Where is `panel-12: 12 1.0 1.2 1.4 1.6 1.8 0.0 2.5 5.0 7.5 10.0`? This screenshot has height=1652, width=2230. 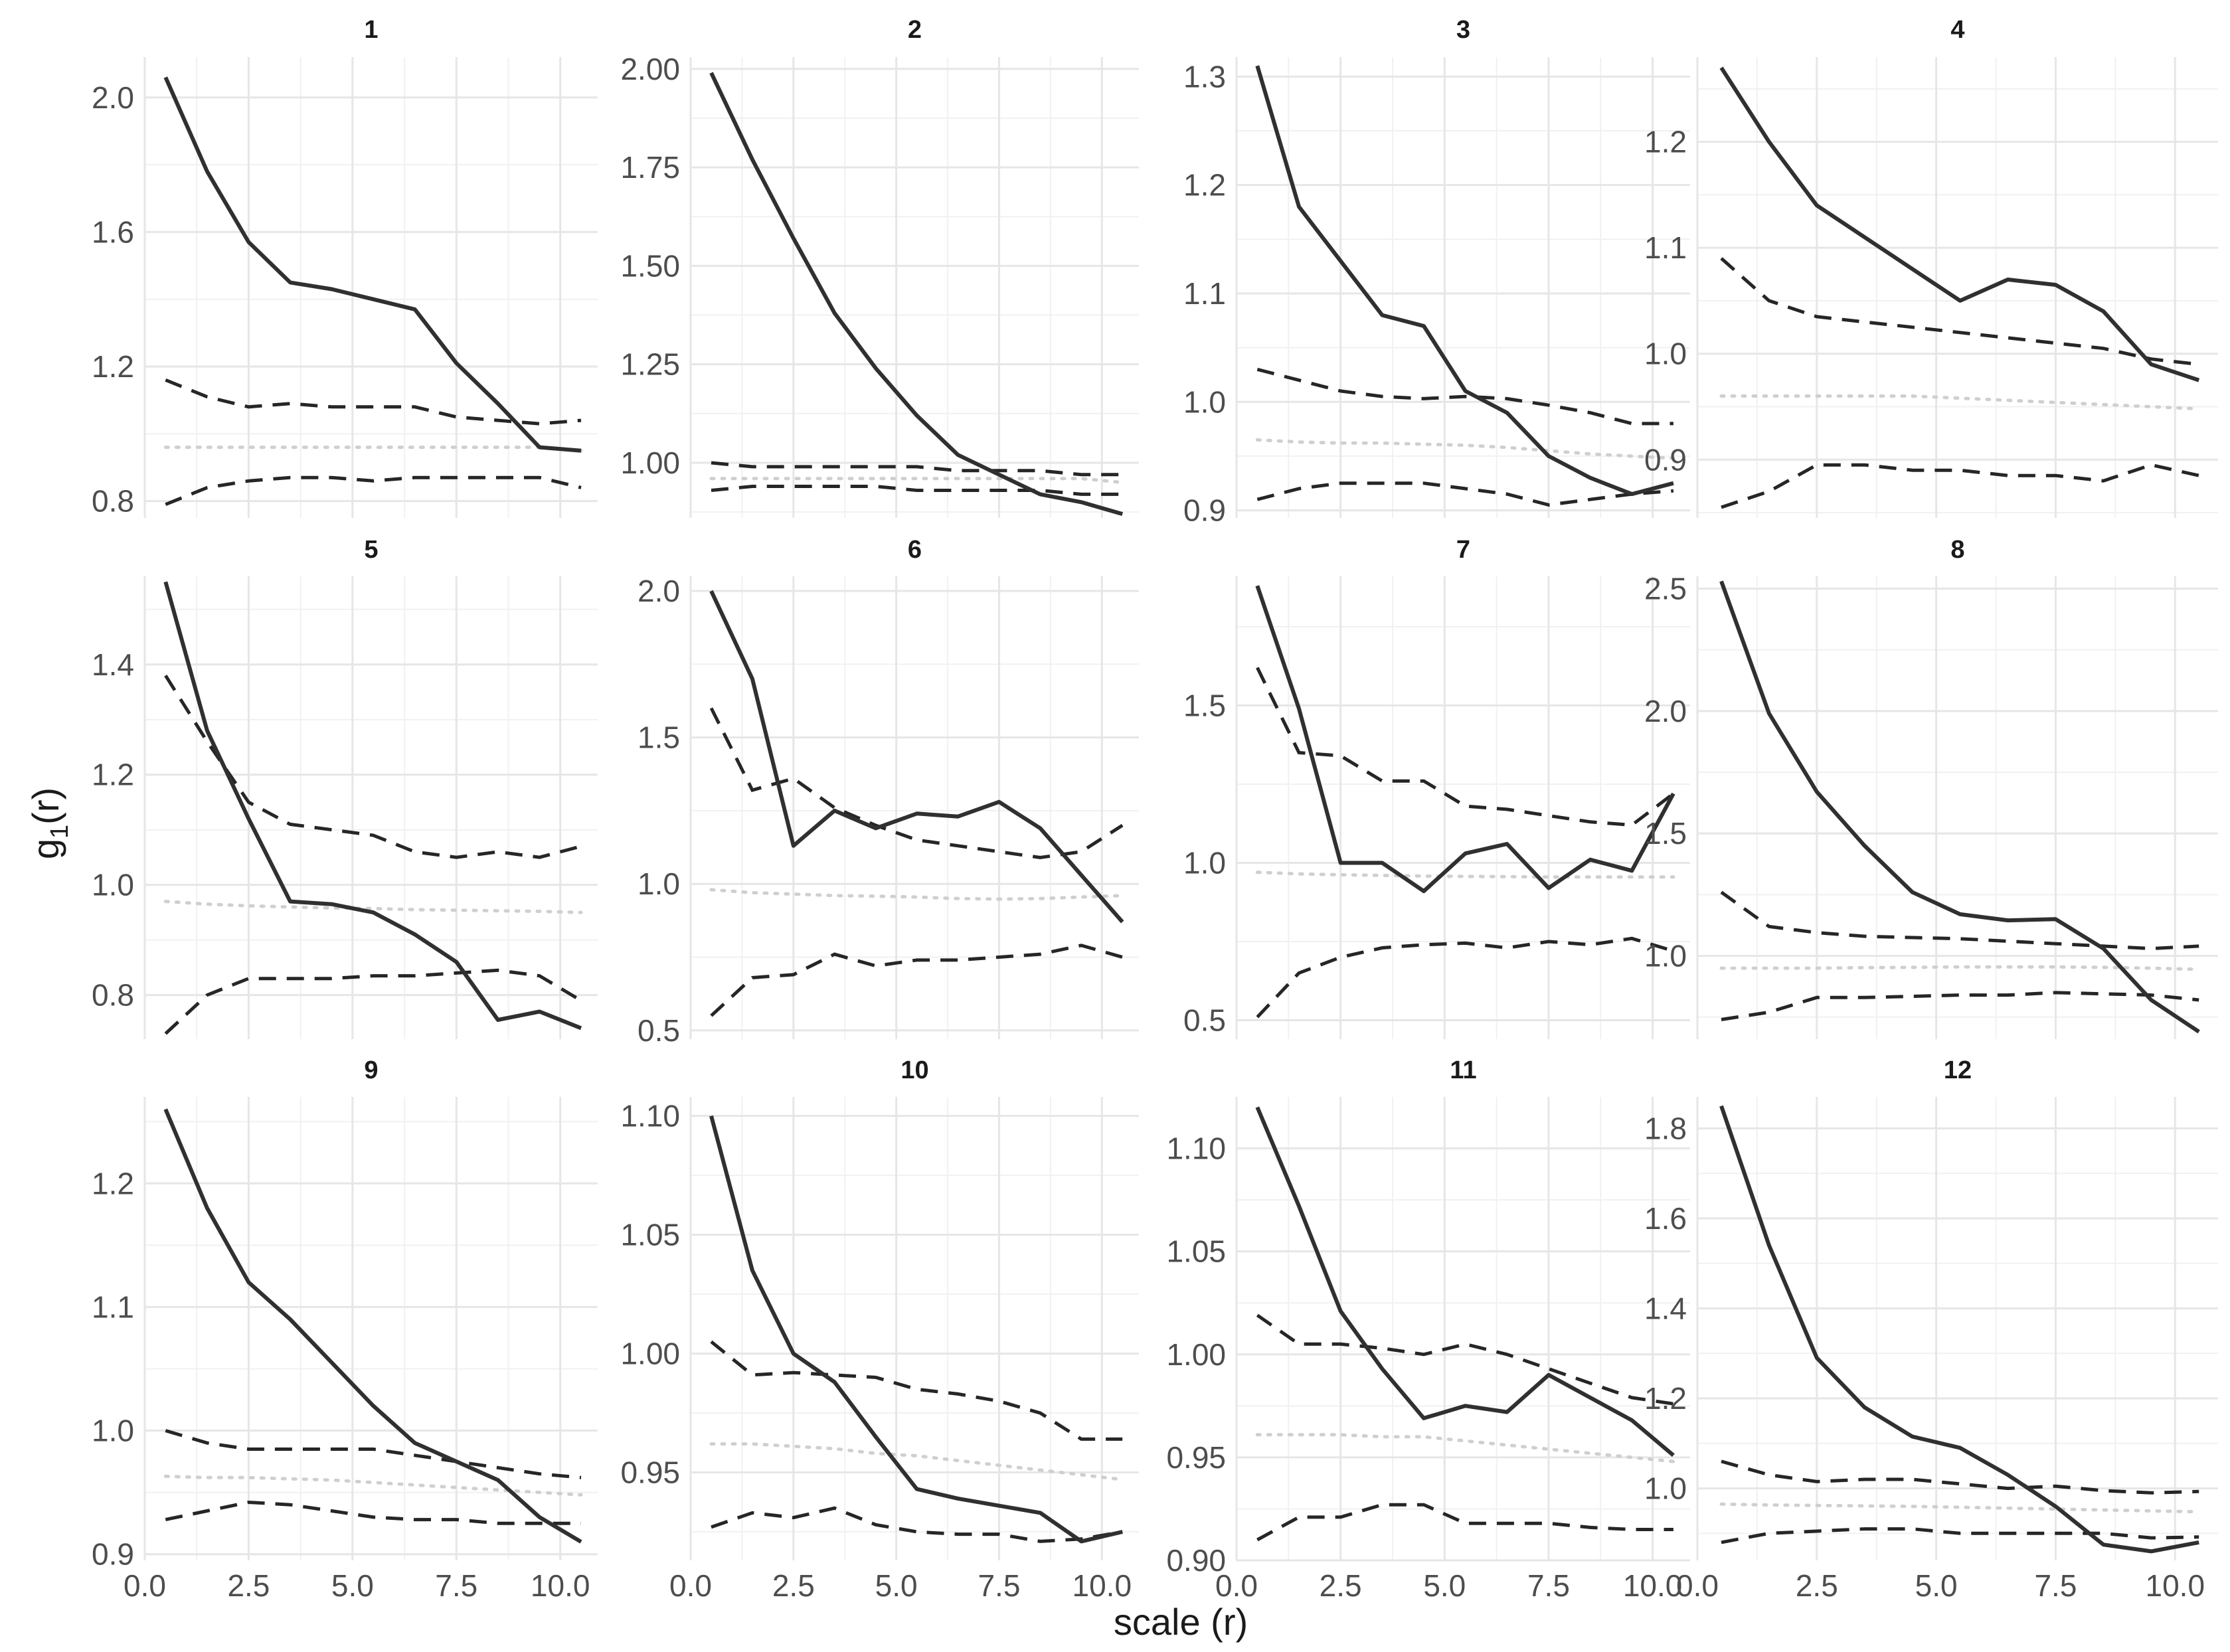
panel-12: 12 1.0 1.2 1.4 1.6 1.8 0.0 2.5 5.0 7.5 10.0 is located at coordinates (1931, 1329).